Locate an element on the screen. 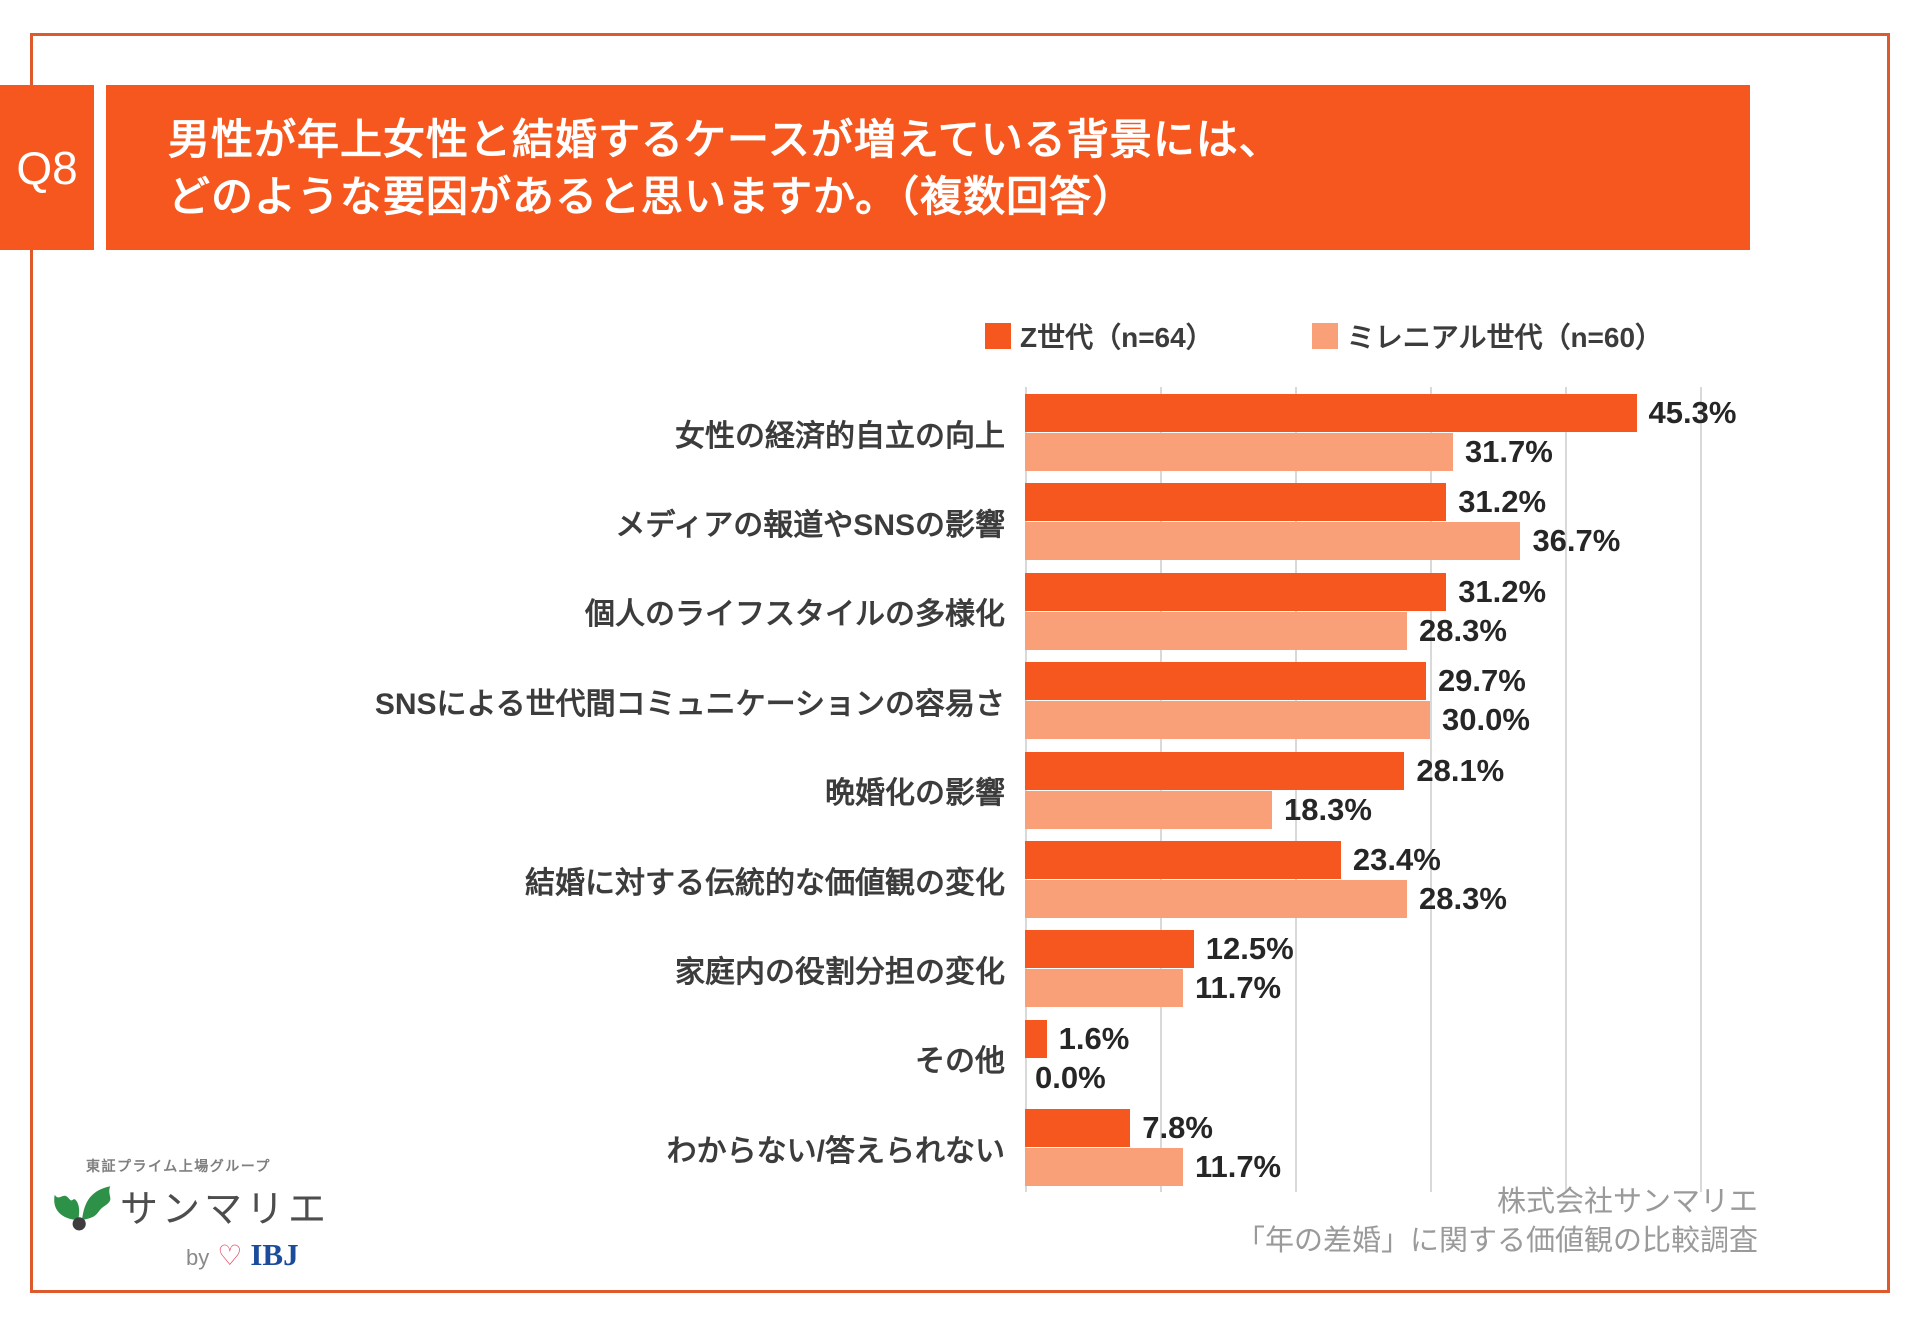 The height and width of the screenshot is (1329, 1920). source-line1: 株式会社サンマリエ is located at coordinates (1627, 1202).